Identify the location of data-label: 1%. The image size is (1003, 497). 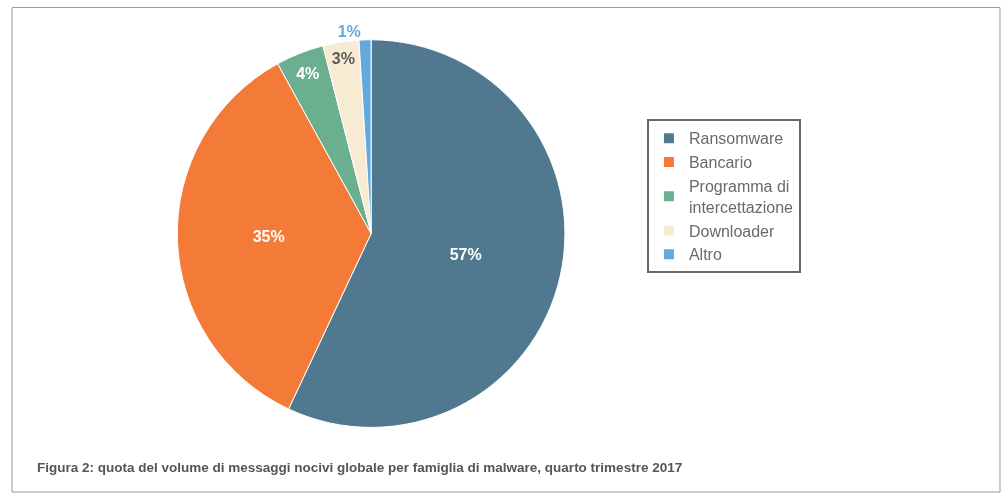
(349, 31).